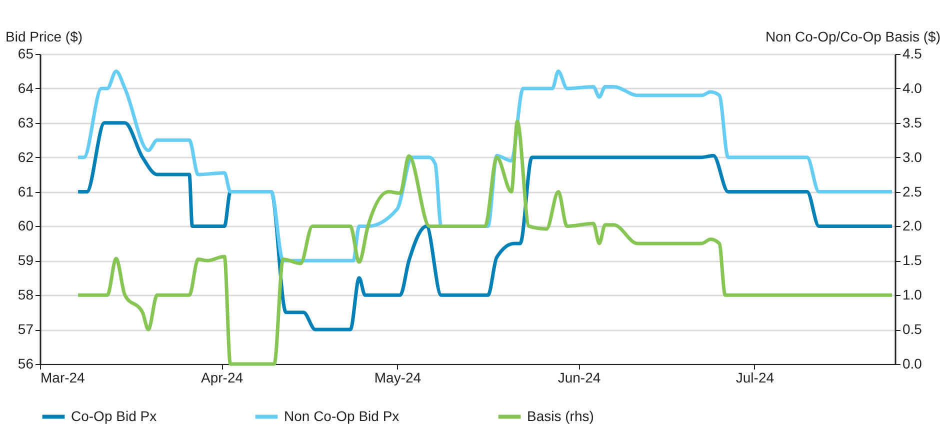 The height and width of the screenshot is (435, 951). What do you see at coordinates (912, 364) in the screenshot?
I see `y2-tick-label: 0.0` at bounding box center [912, 364].